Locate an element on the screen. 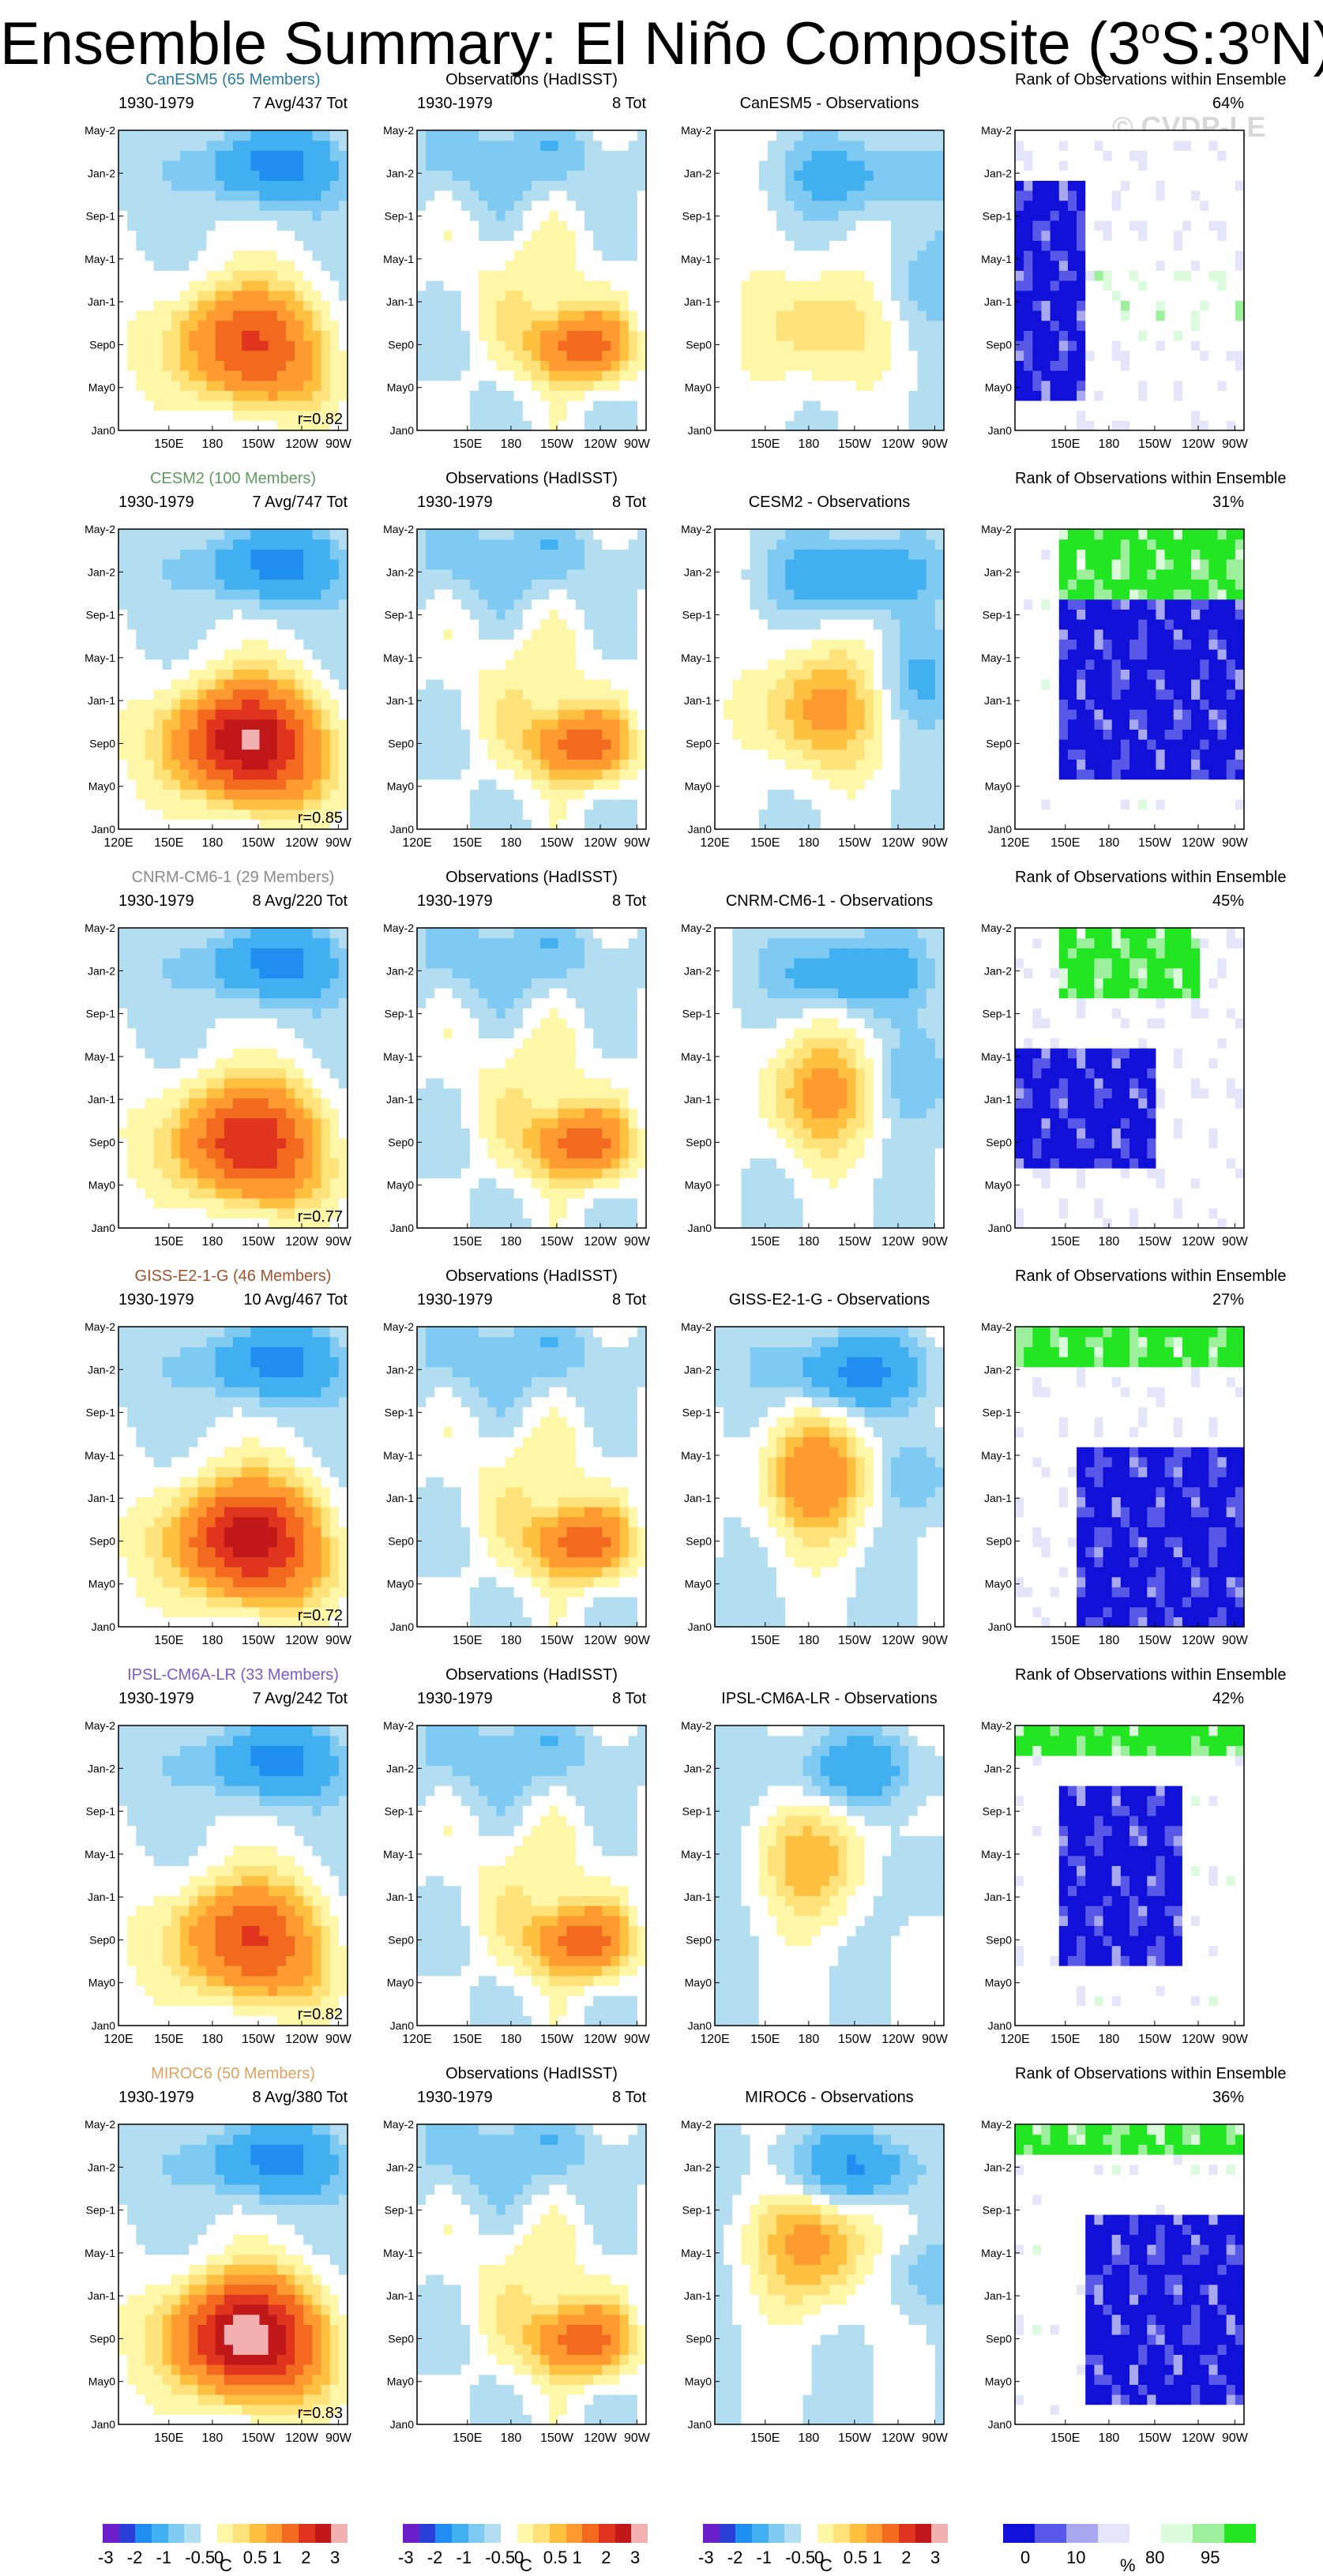  x-tick-label: 180 is located at coordinates (809, 444).